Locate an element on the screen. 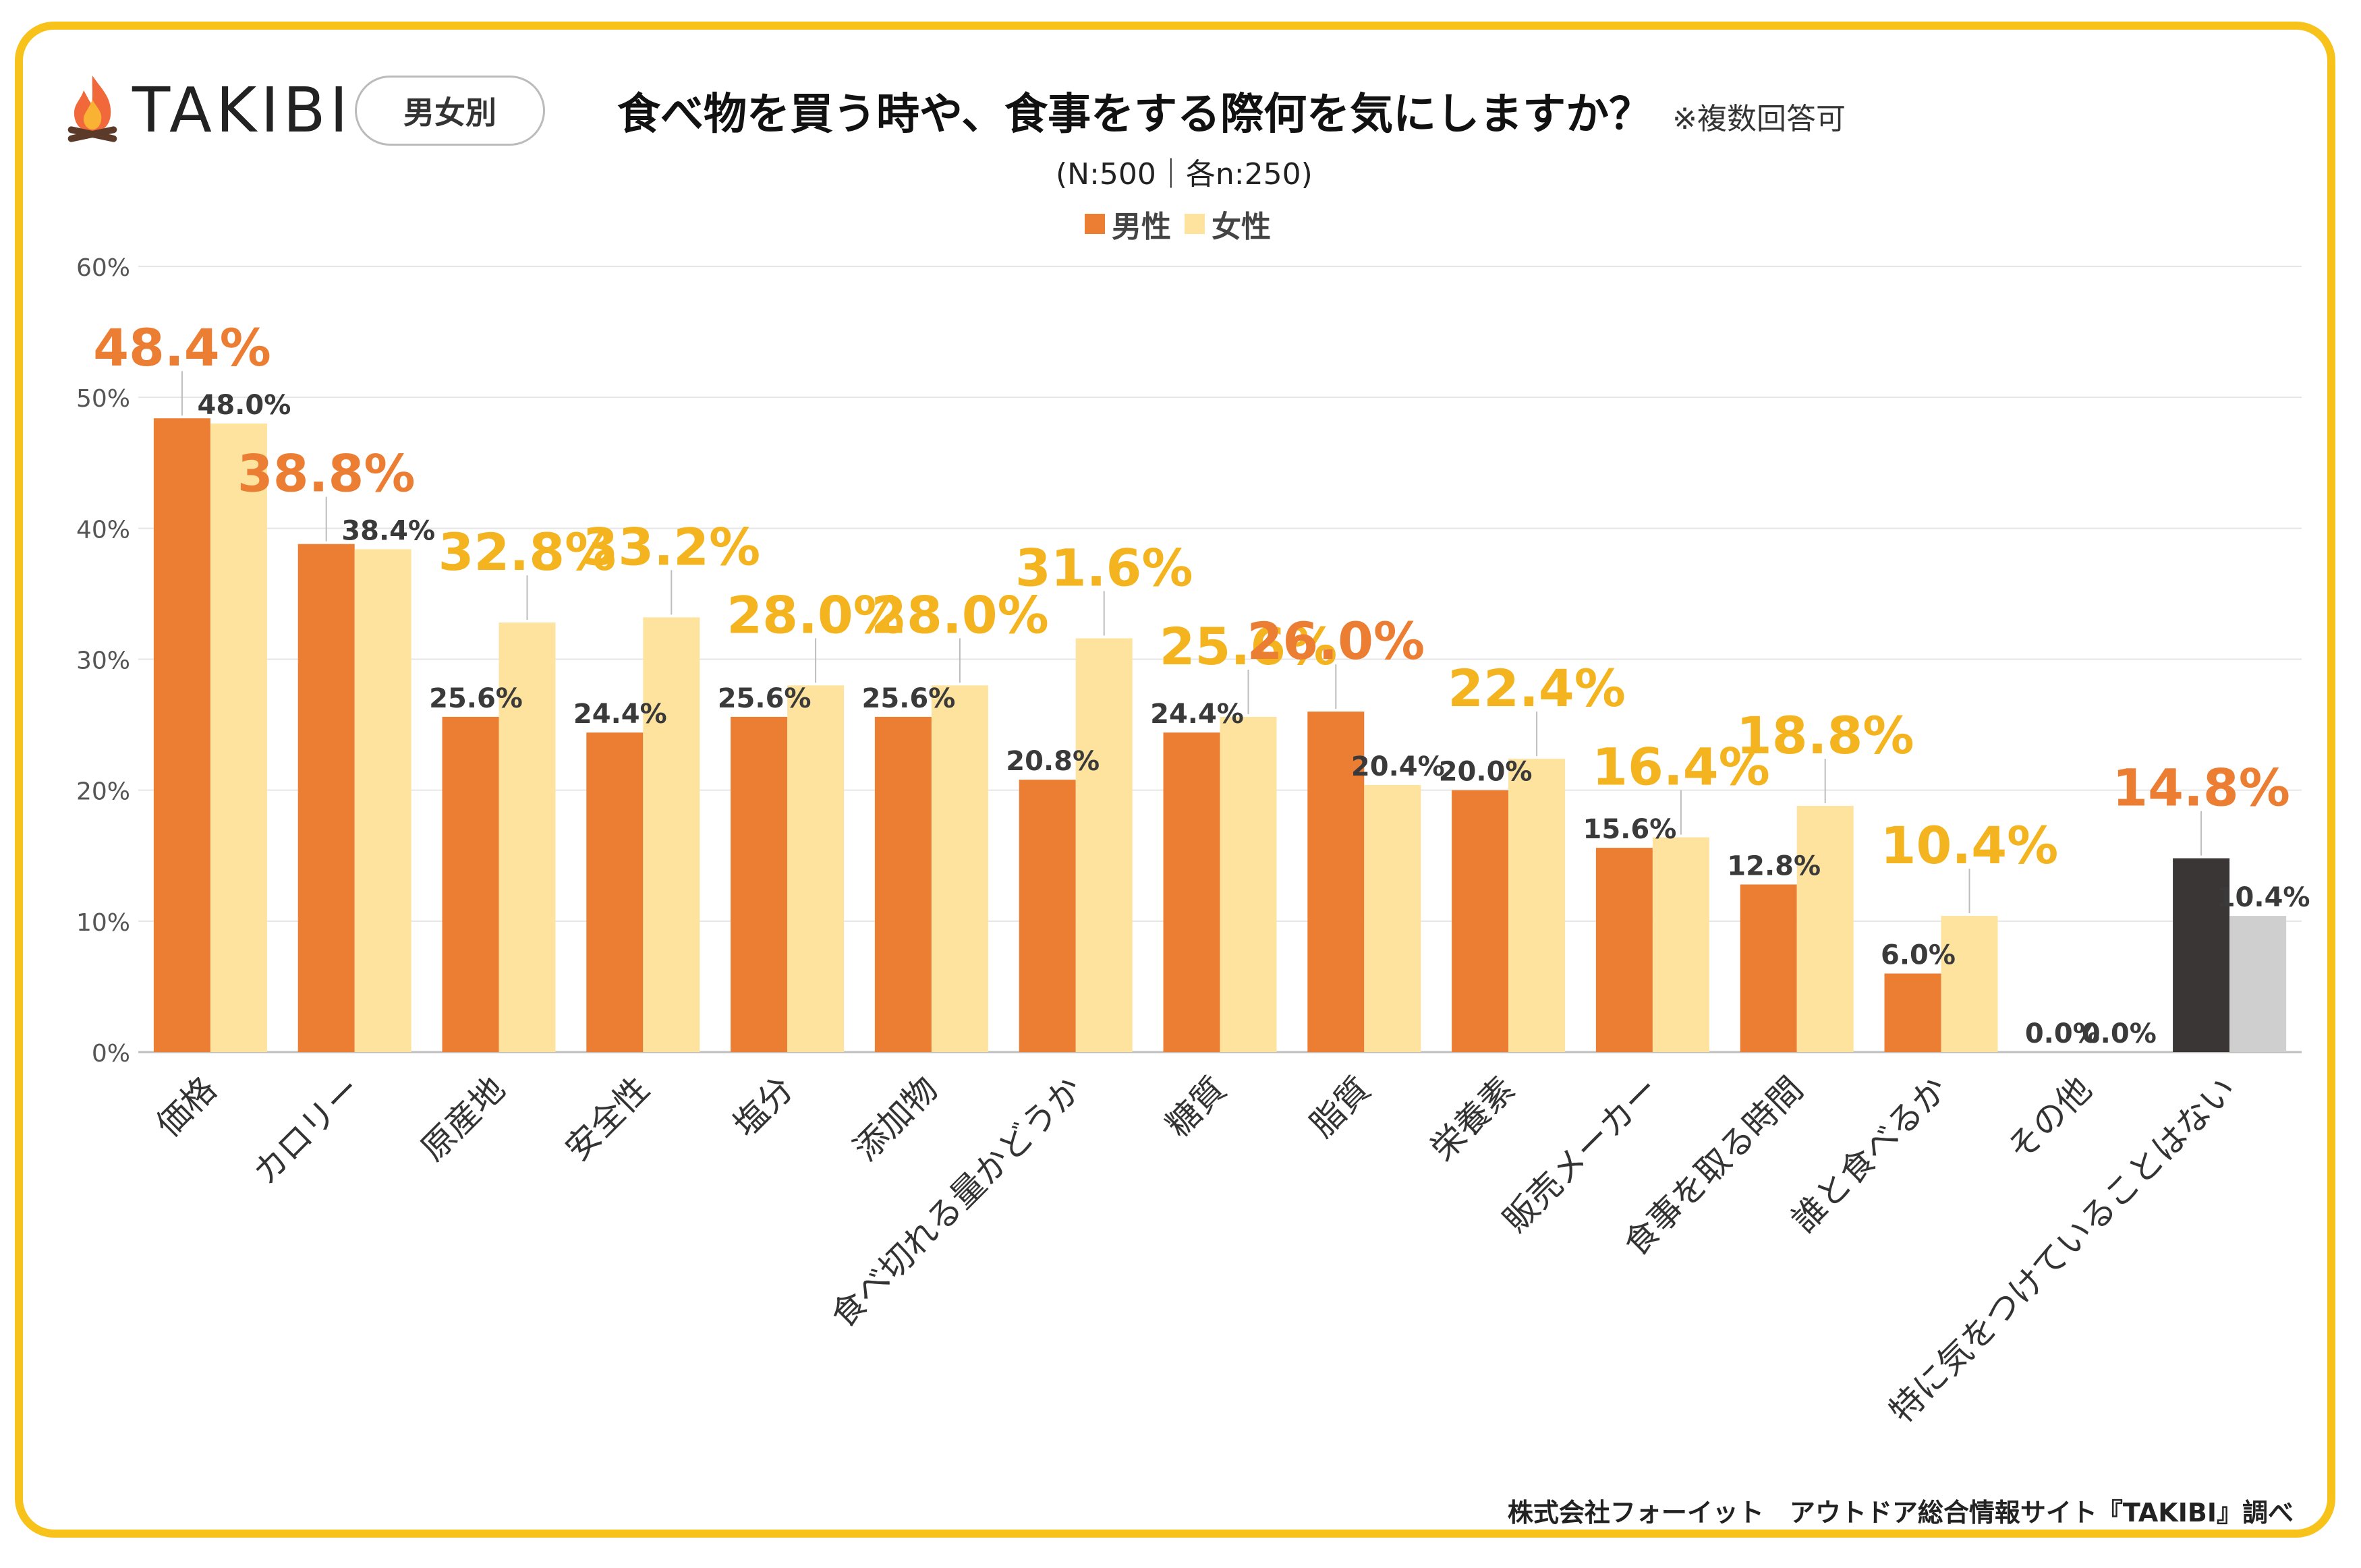 The width and height of the screenshot is (2361, 1568). data-label-male: 6.0% is located at coordinates (1918, 955).